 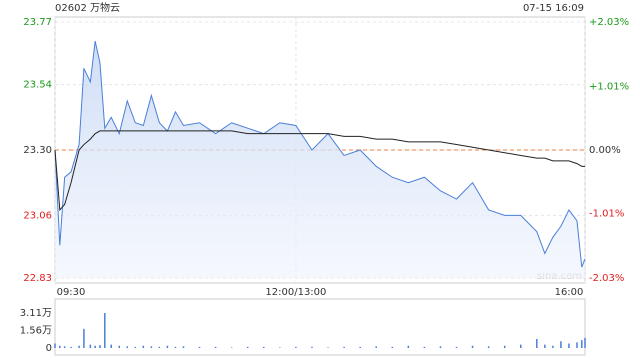 What do you see at coordinates (36, 330) in the screenshot?
I see `y-tick-label: 1.56万` at bounding box center [36, 330].